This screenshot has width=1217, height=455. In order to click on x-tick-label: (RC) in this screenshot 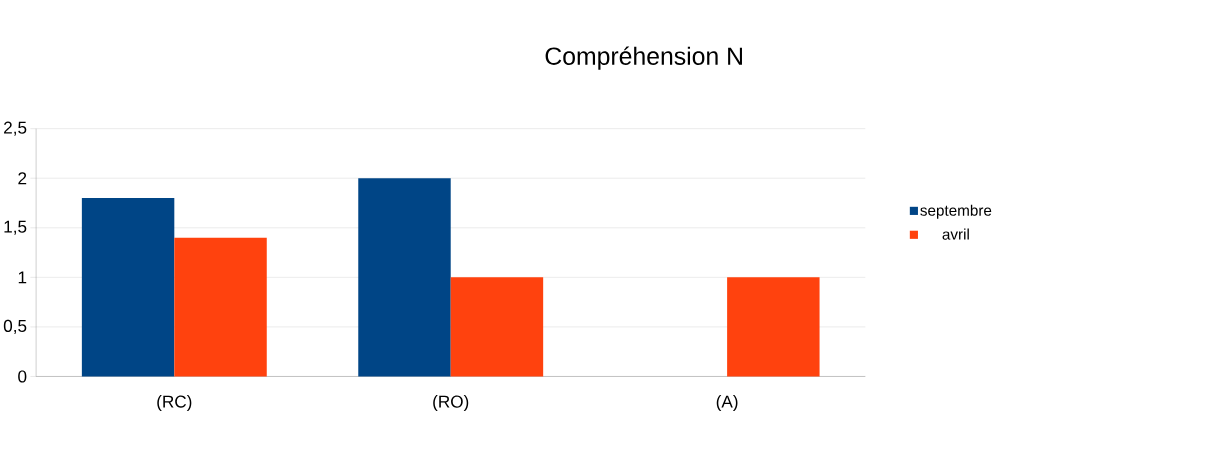, I will do `click(174, 403)`.